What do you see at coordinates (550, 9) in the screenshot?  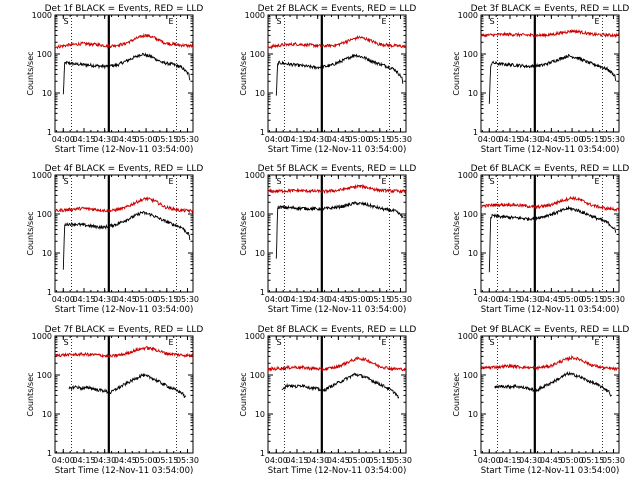 I see `panel-title: Det 3f BLACK = Events, RED = LLD` at bounding box center [550, 9].